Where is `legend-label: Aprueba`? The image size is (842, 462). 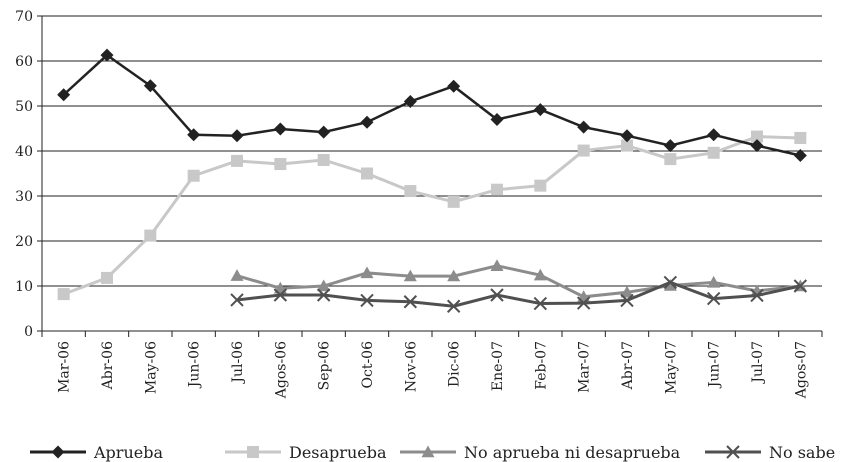 legend-label: Aprueba is located at coordinates (128, 452).